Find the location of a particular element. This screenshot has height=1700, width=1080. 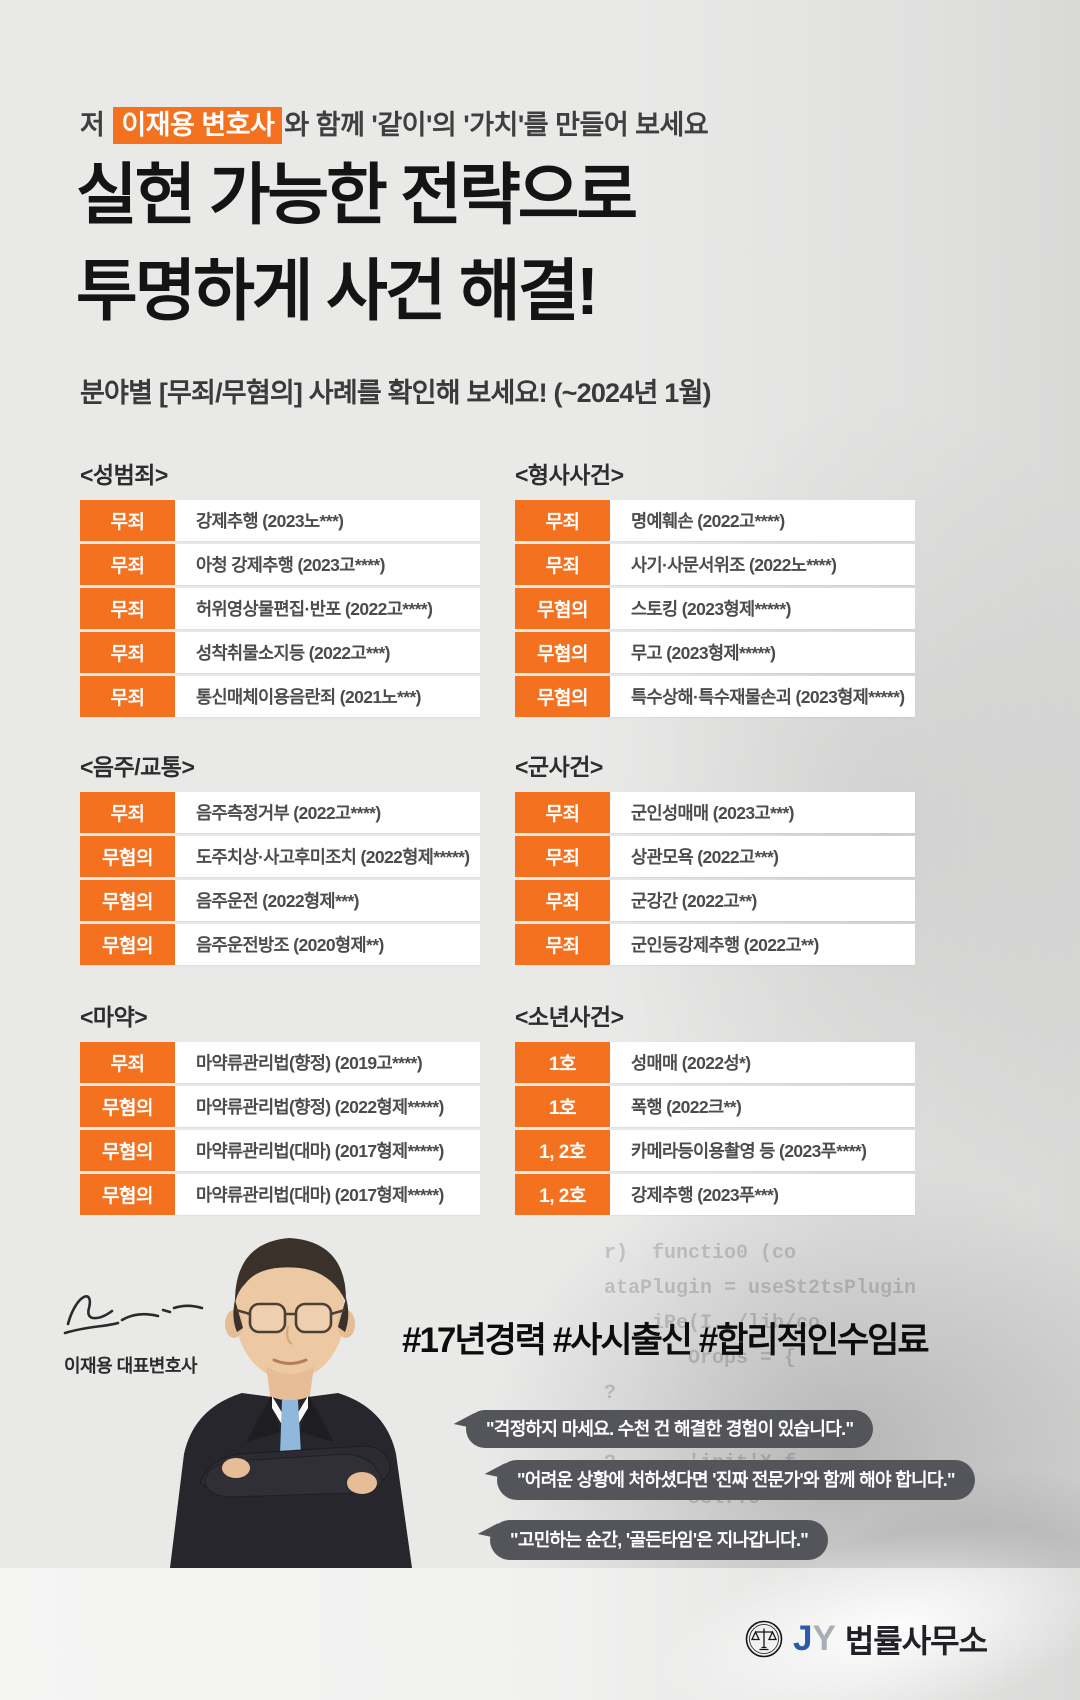

case-text: 성착취물소지등 (2022고***) is located at coordinates (327, 652).